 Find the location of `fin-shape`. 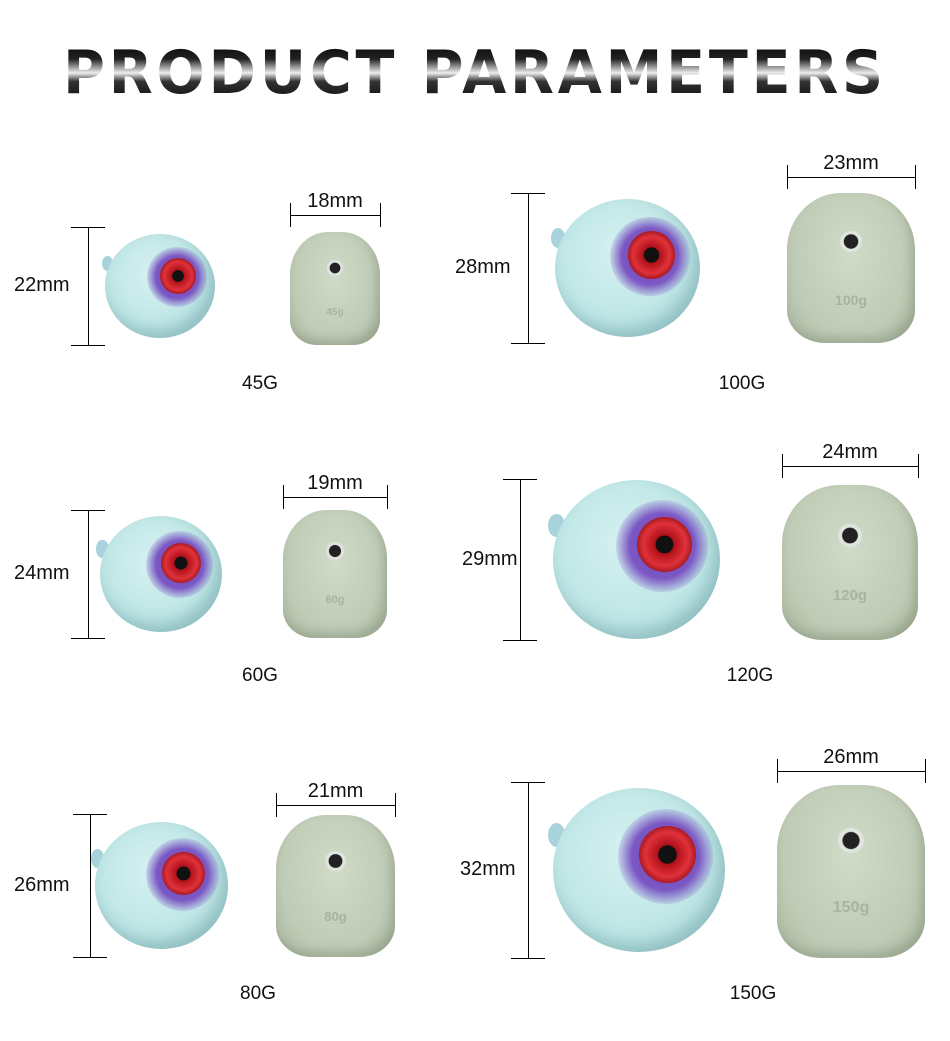

fin-shape is located at coordinates (107, 263).